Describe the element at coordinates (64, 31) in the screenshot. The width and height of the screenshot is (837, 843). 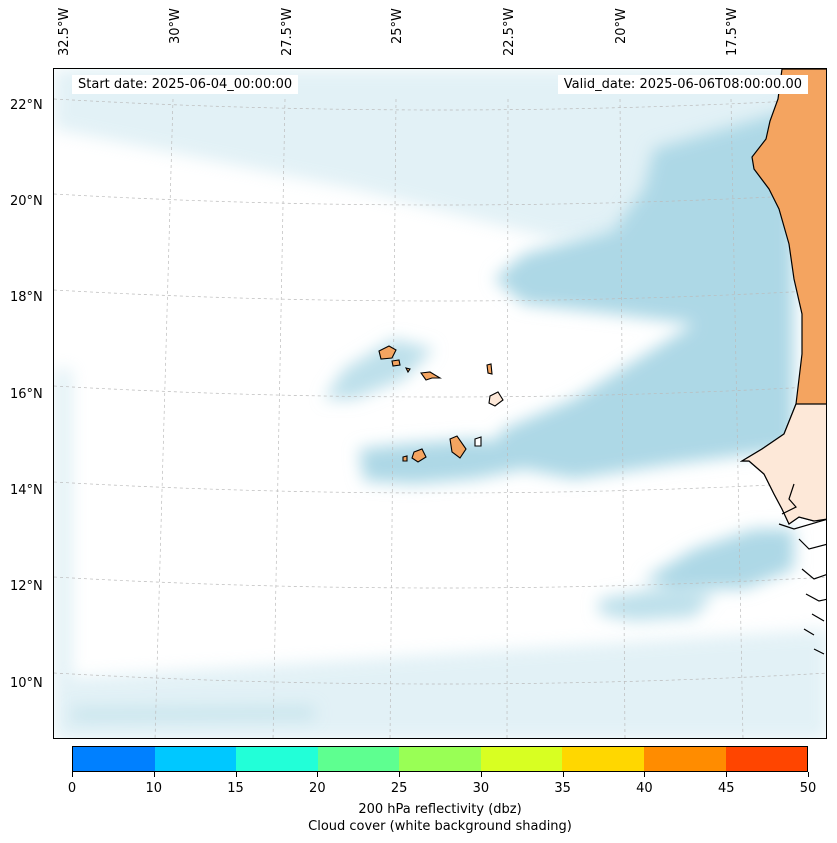
I see `longitude-label: 32.5°W` at that location.